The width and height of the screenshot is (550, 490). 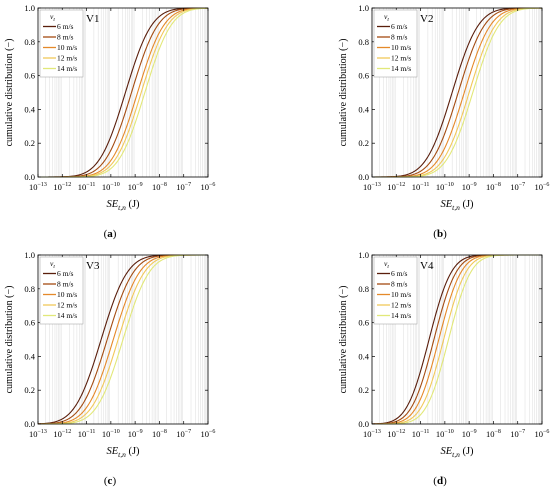 I want to click on y-tick-label: 0.4, so click(x=29, y=109).